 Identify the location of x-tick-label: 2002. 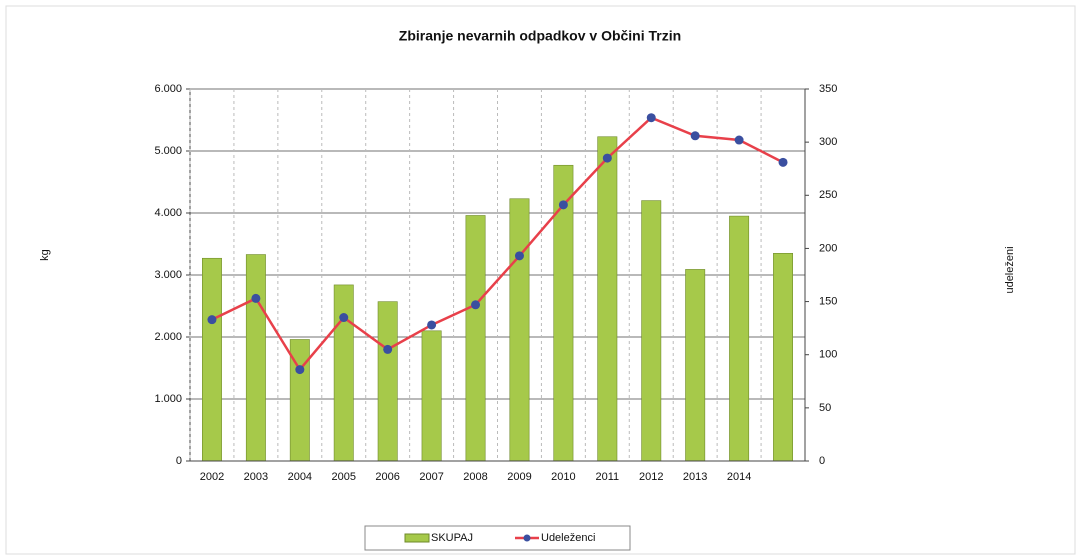
(212, 477).